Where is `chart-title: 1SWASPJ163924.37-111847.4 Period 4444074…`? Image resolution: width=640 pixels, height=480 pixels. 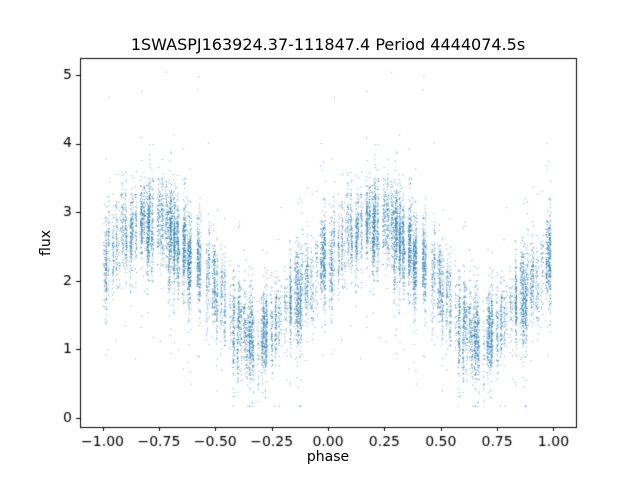
chart-title: 1SWASPJ163924.37-111847.4 Period 4444074… is located at coordinates (328, 44).